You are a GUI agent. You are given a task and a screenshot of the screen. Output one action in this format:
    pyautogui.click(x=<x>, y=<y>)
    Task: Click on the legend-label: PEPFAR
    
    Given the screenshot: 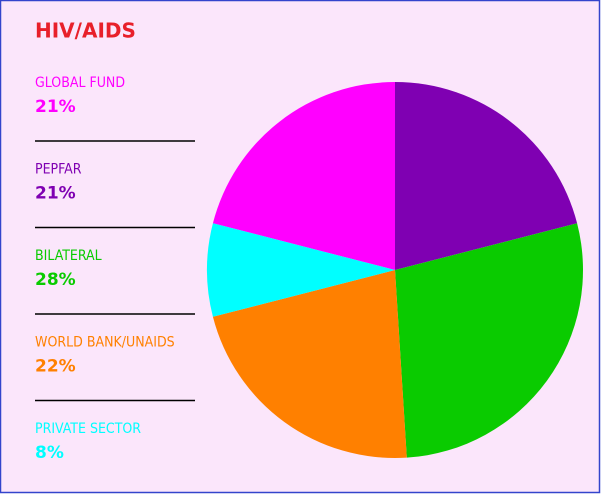 What is the action you would take?
    pyautogui.click(x=58, y=170)
    